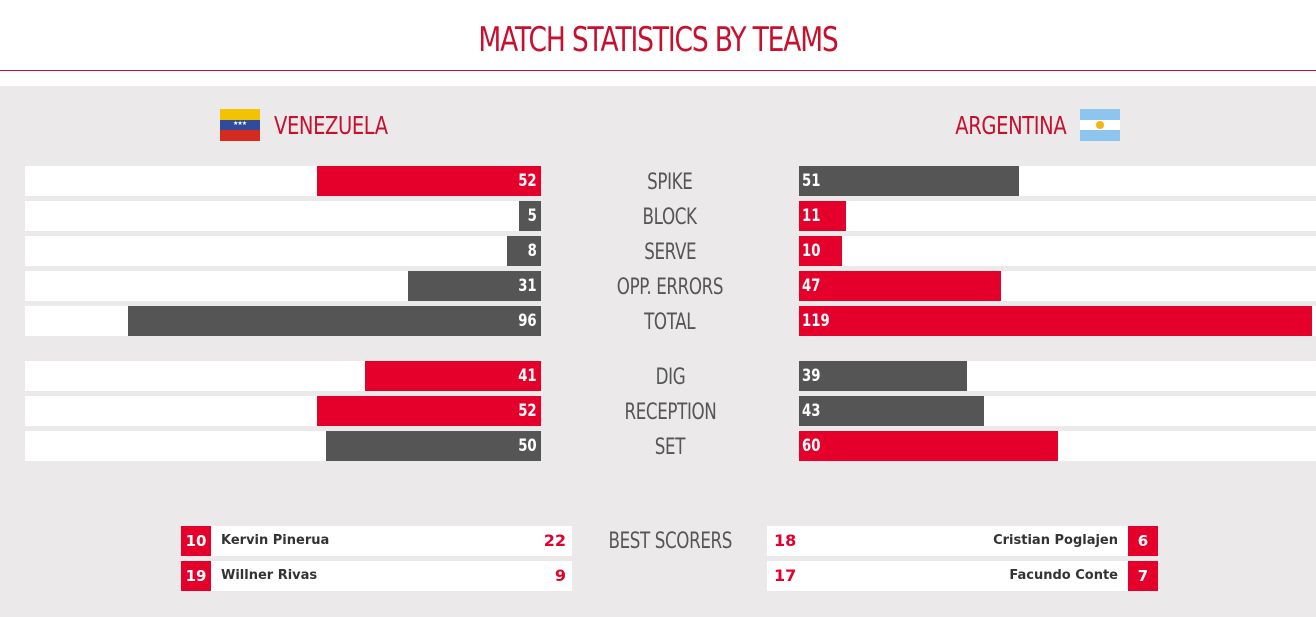 The height and width of the screenshot is (617, 1316). I want to click on argentina-flag-icon, so click(1100, 125).